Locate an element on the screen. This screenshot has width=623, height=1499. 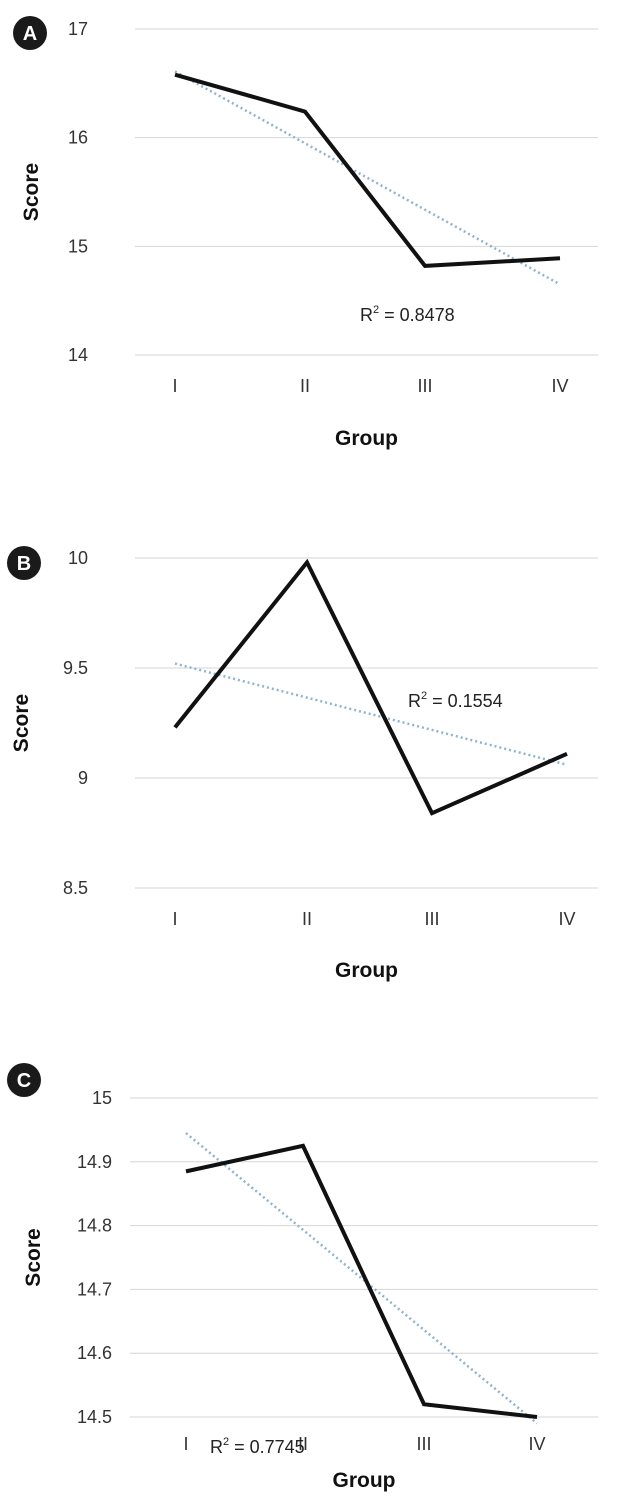
r-squared-annotation: R2 = 0.8478 is located at coordinates (407, 314).